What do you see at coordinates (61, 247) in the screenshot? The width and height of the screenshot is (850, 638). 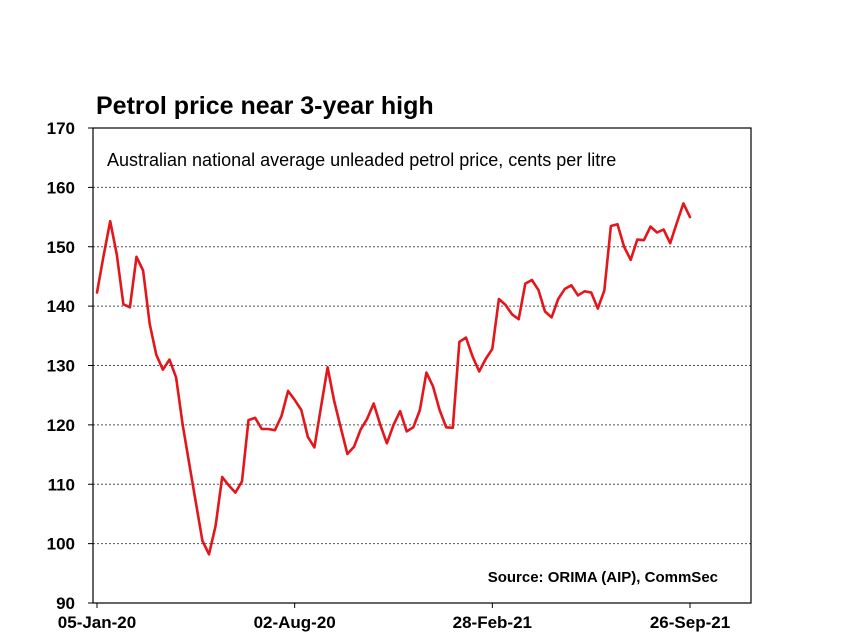 I see `y-tick-label: 150` at bounding box center [61, 247].